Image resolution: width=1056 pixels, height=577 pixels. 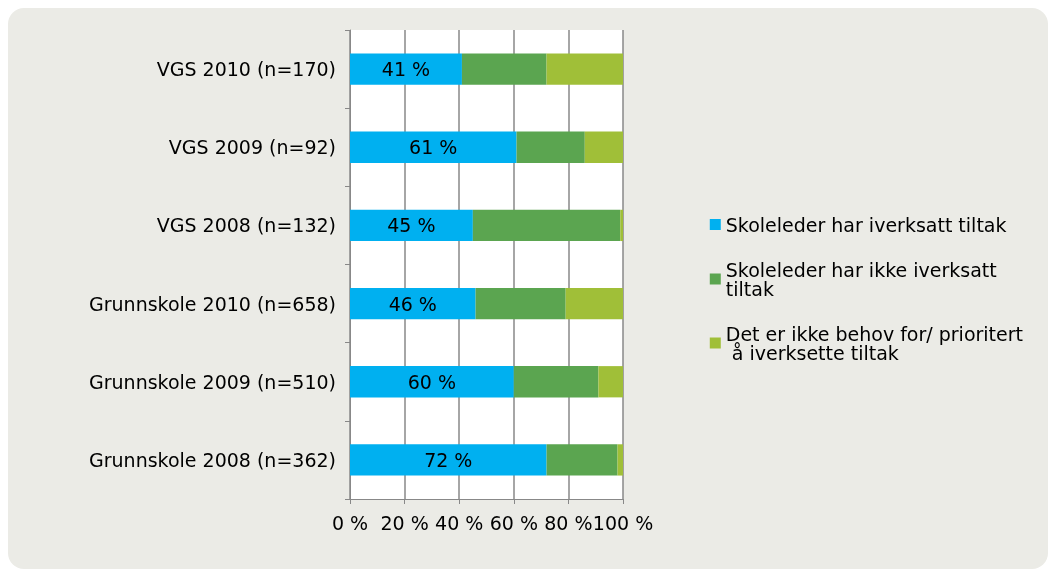 I want to click on legend-label: Det er ikke behov for/ prioritert å iverksette tiltak, so click(x=874, y=343).